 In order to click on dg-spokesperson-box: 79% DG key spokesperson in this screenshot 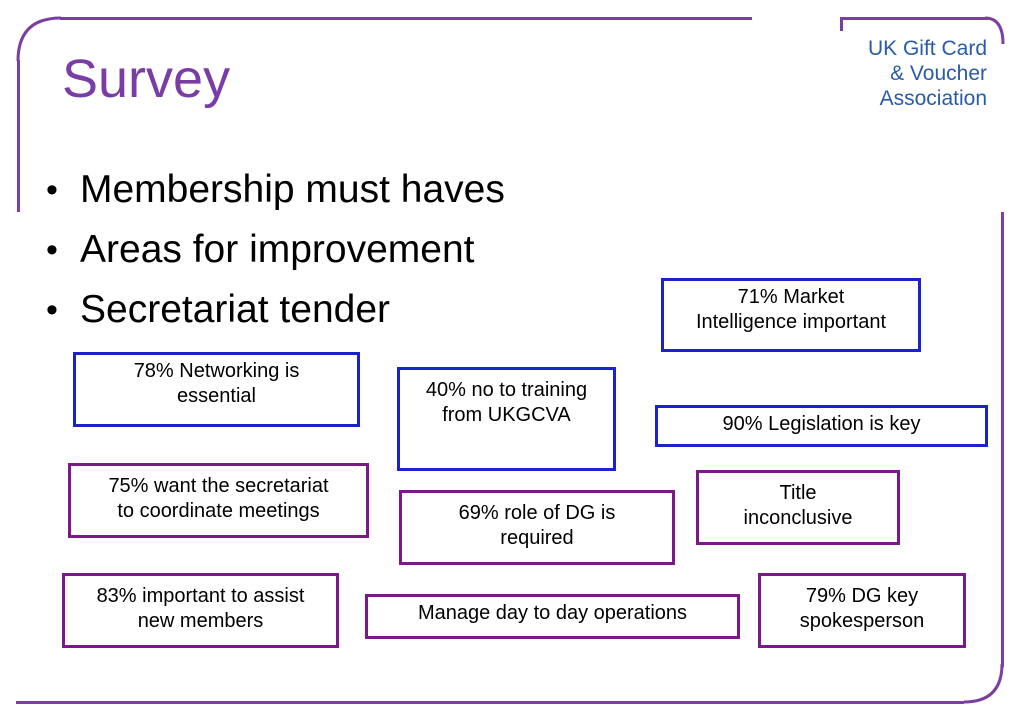, I will do `click(862, 610)`.